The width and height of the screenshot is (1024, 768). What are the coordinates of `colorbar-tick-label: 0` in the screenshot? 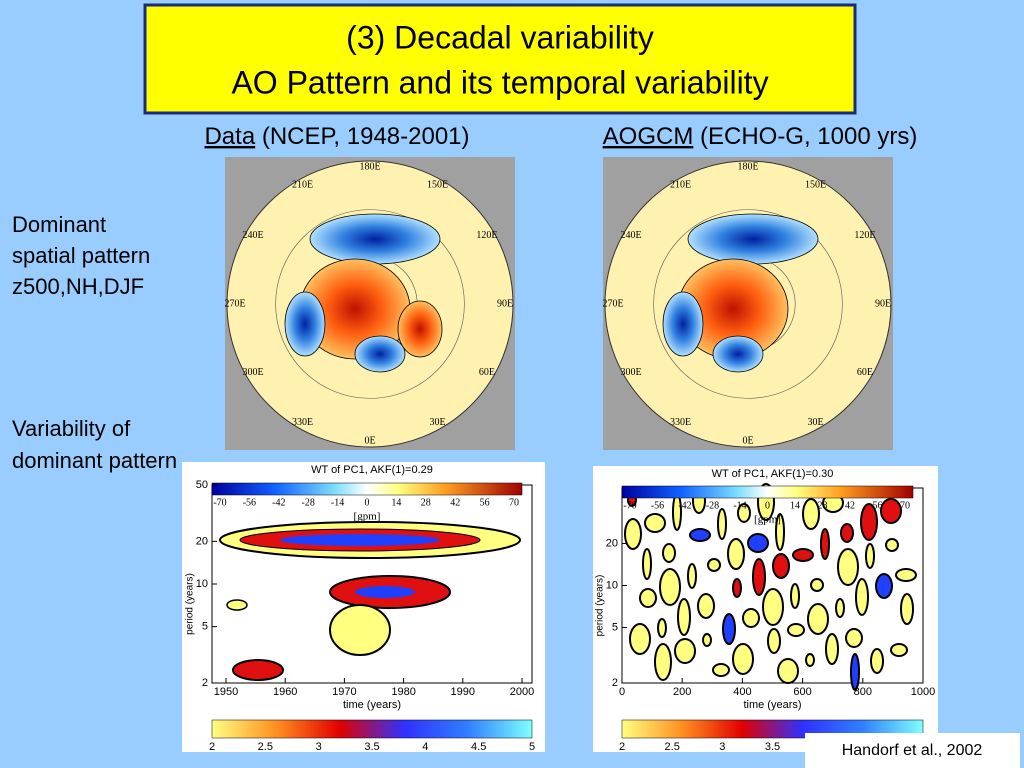 It's located at (367, 502).